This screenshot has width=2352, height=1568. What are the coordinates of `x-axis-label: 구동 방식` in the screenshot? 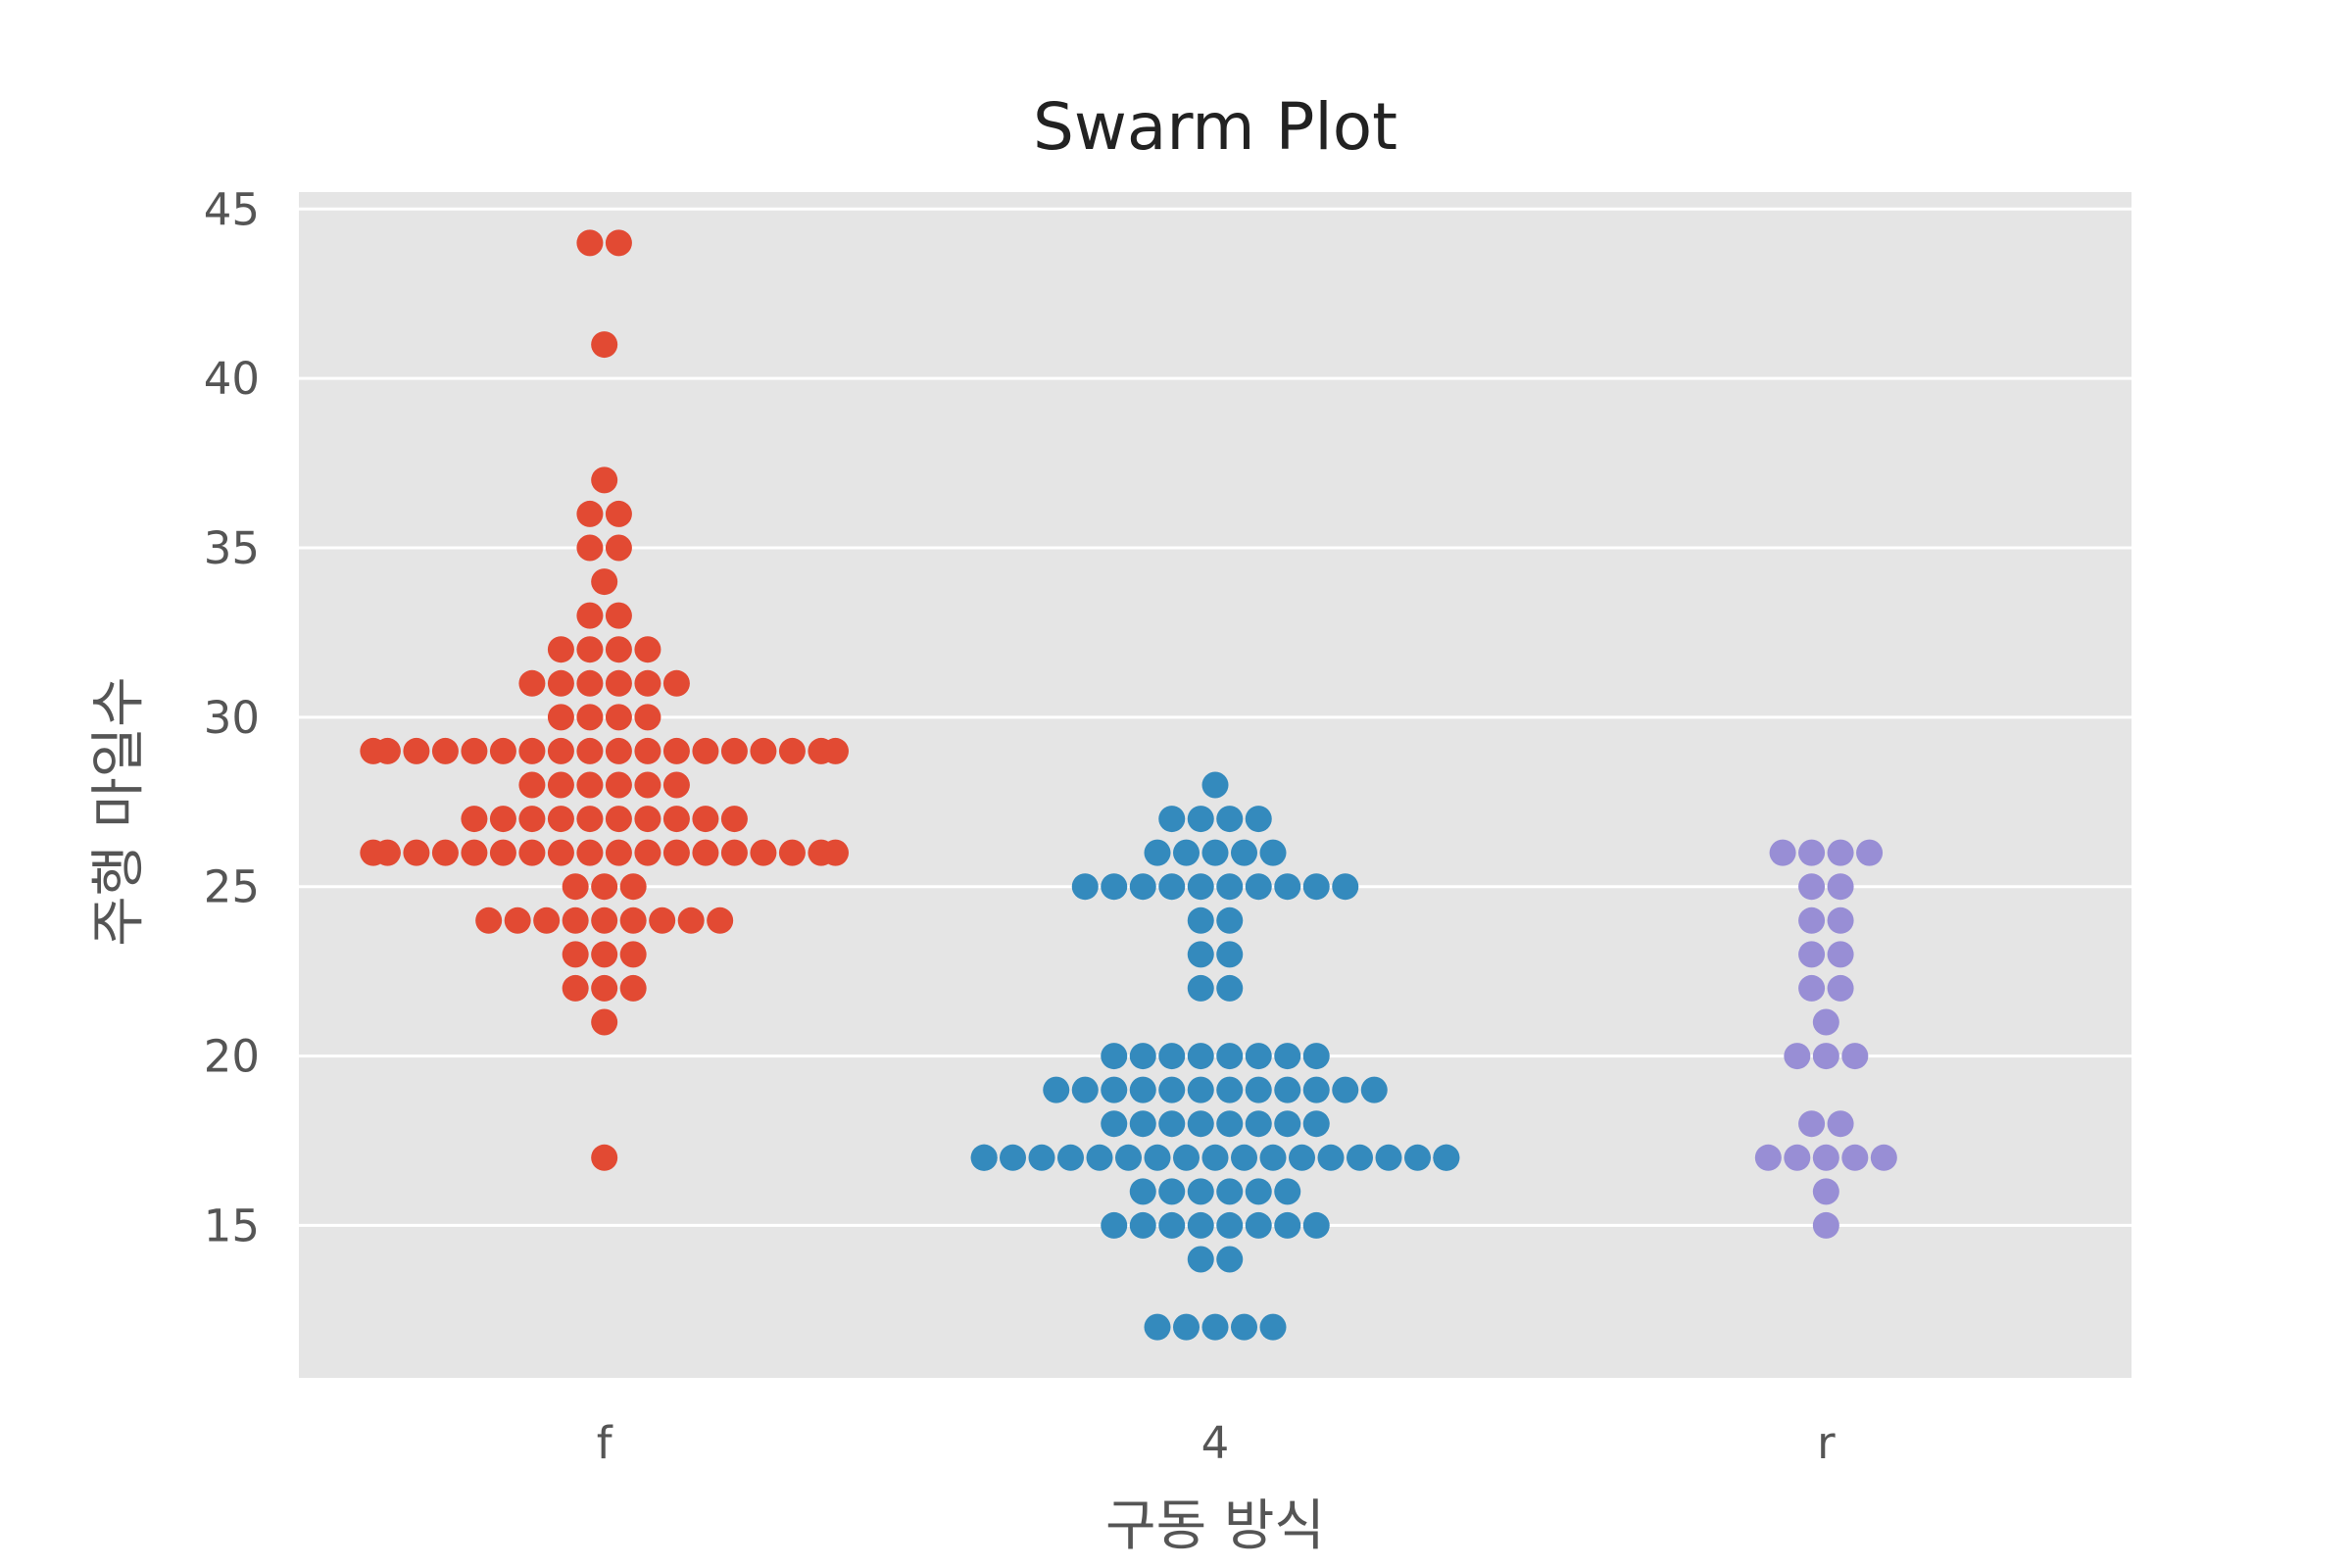 It's located at (1215, 1526).